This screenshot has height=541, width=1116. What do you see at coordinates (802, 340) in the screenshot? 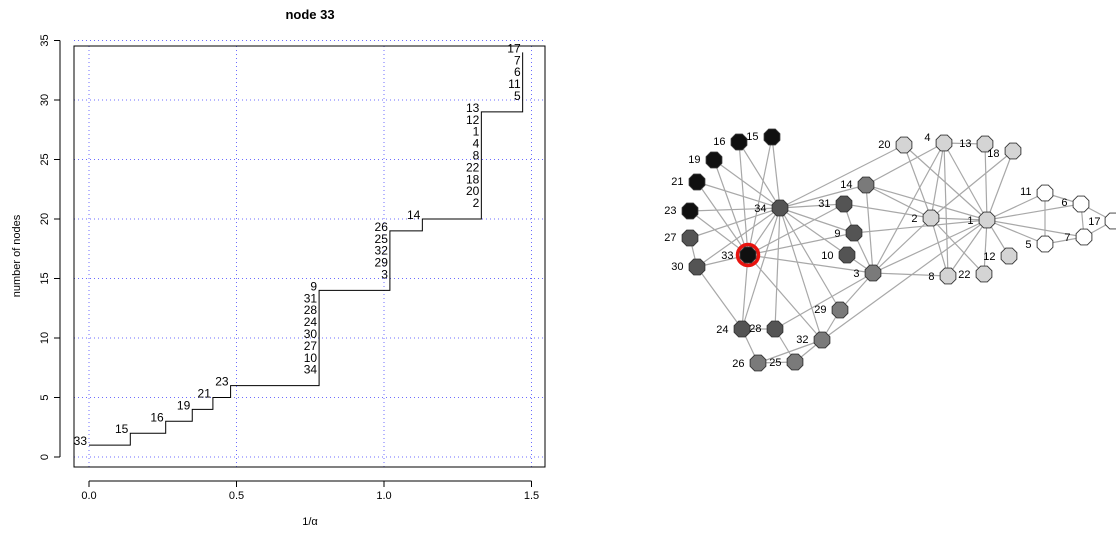
I see `node-label: 32` at bounding box center [802, 340].